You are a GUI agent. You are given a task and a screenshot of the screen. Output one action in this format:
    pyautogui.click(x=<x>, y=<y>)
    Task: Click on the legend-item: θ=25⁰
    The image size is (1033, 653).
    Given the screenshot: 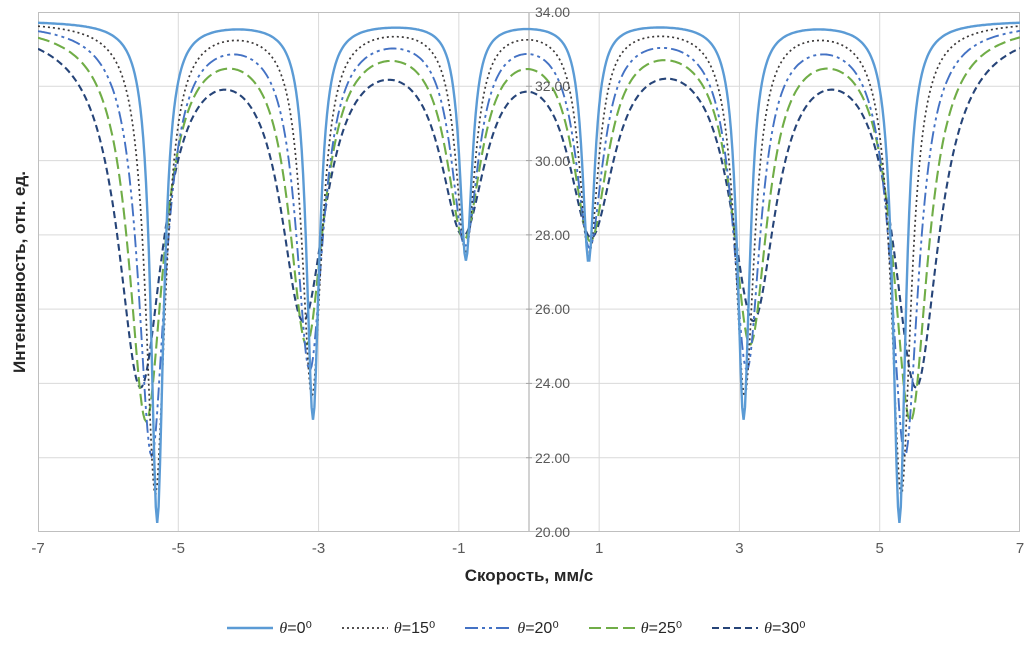 What is the action you would take?
    pyautogui.click(x=635, y=628)
    